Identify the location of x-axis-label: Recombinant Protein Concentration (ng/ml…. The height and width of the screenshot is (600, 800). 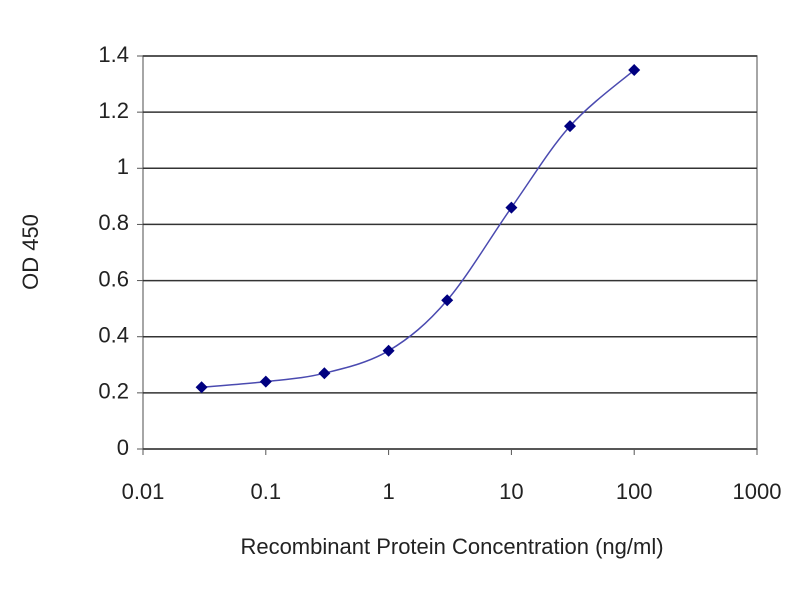
(451, 546).